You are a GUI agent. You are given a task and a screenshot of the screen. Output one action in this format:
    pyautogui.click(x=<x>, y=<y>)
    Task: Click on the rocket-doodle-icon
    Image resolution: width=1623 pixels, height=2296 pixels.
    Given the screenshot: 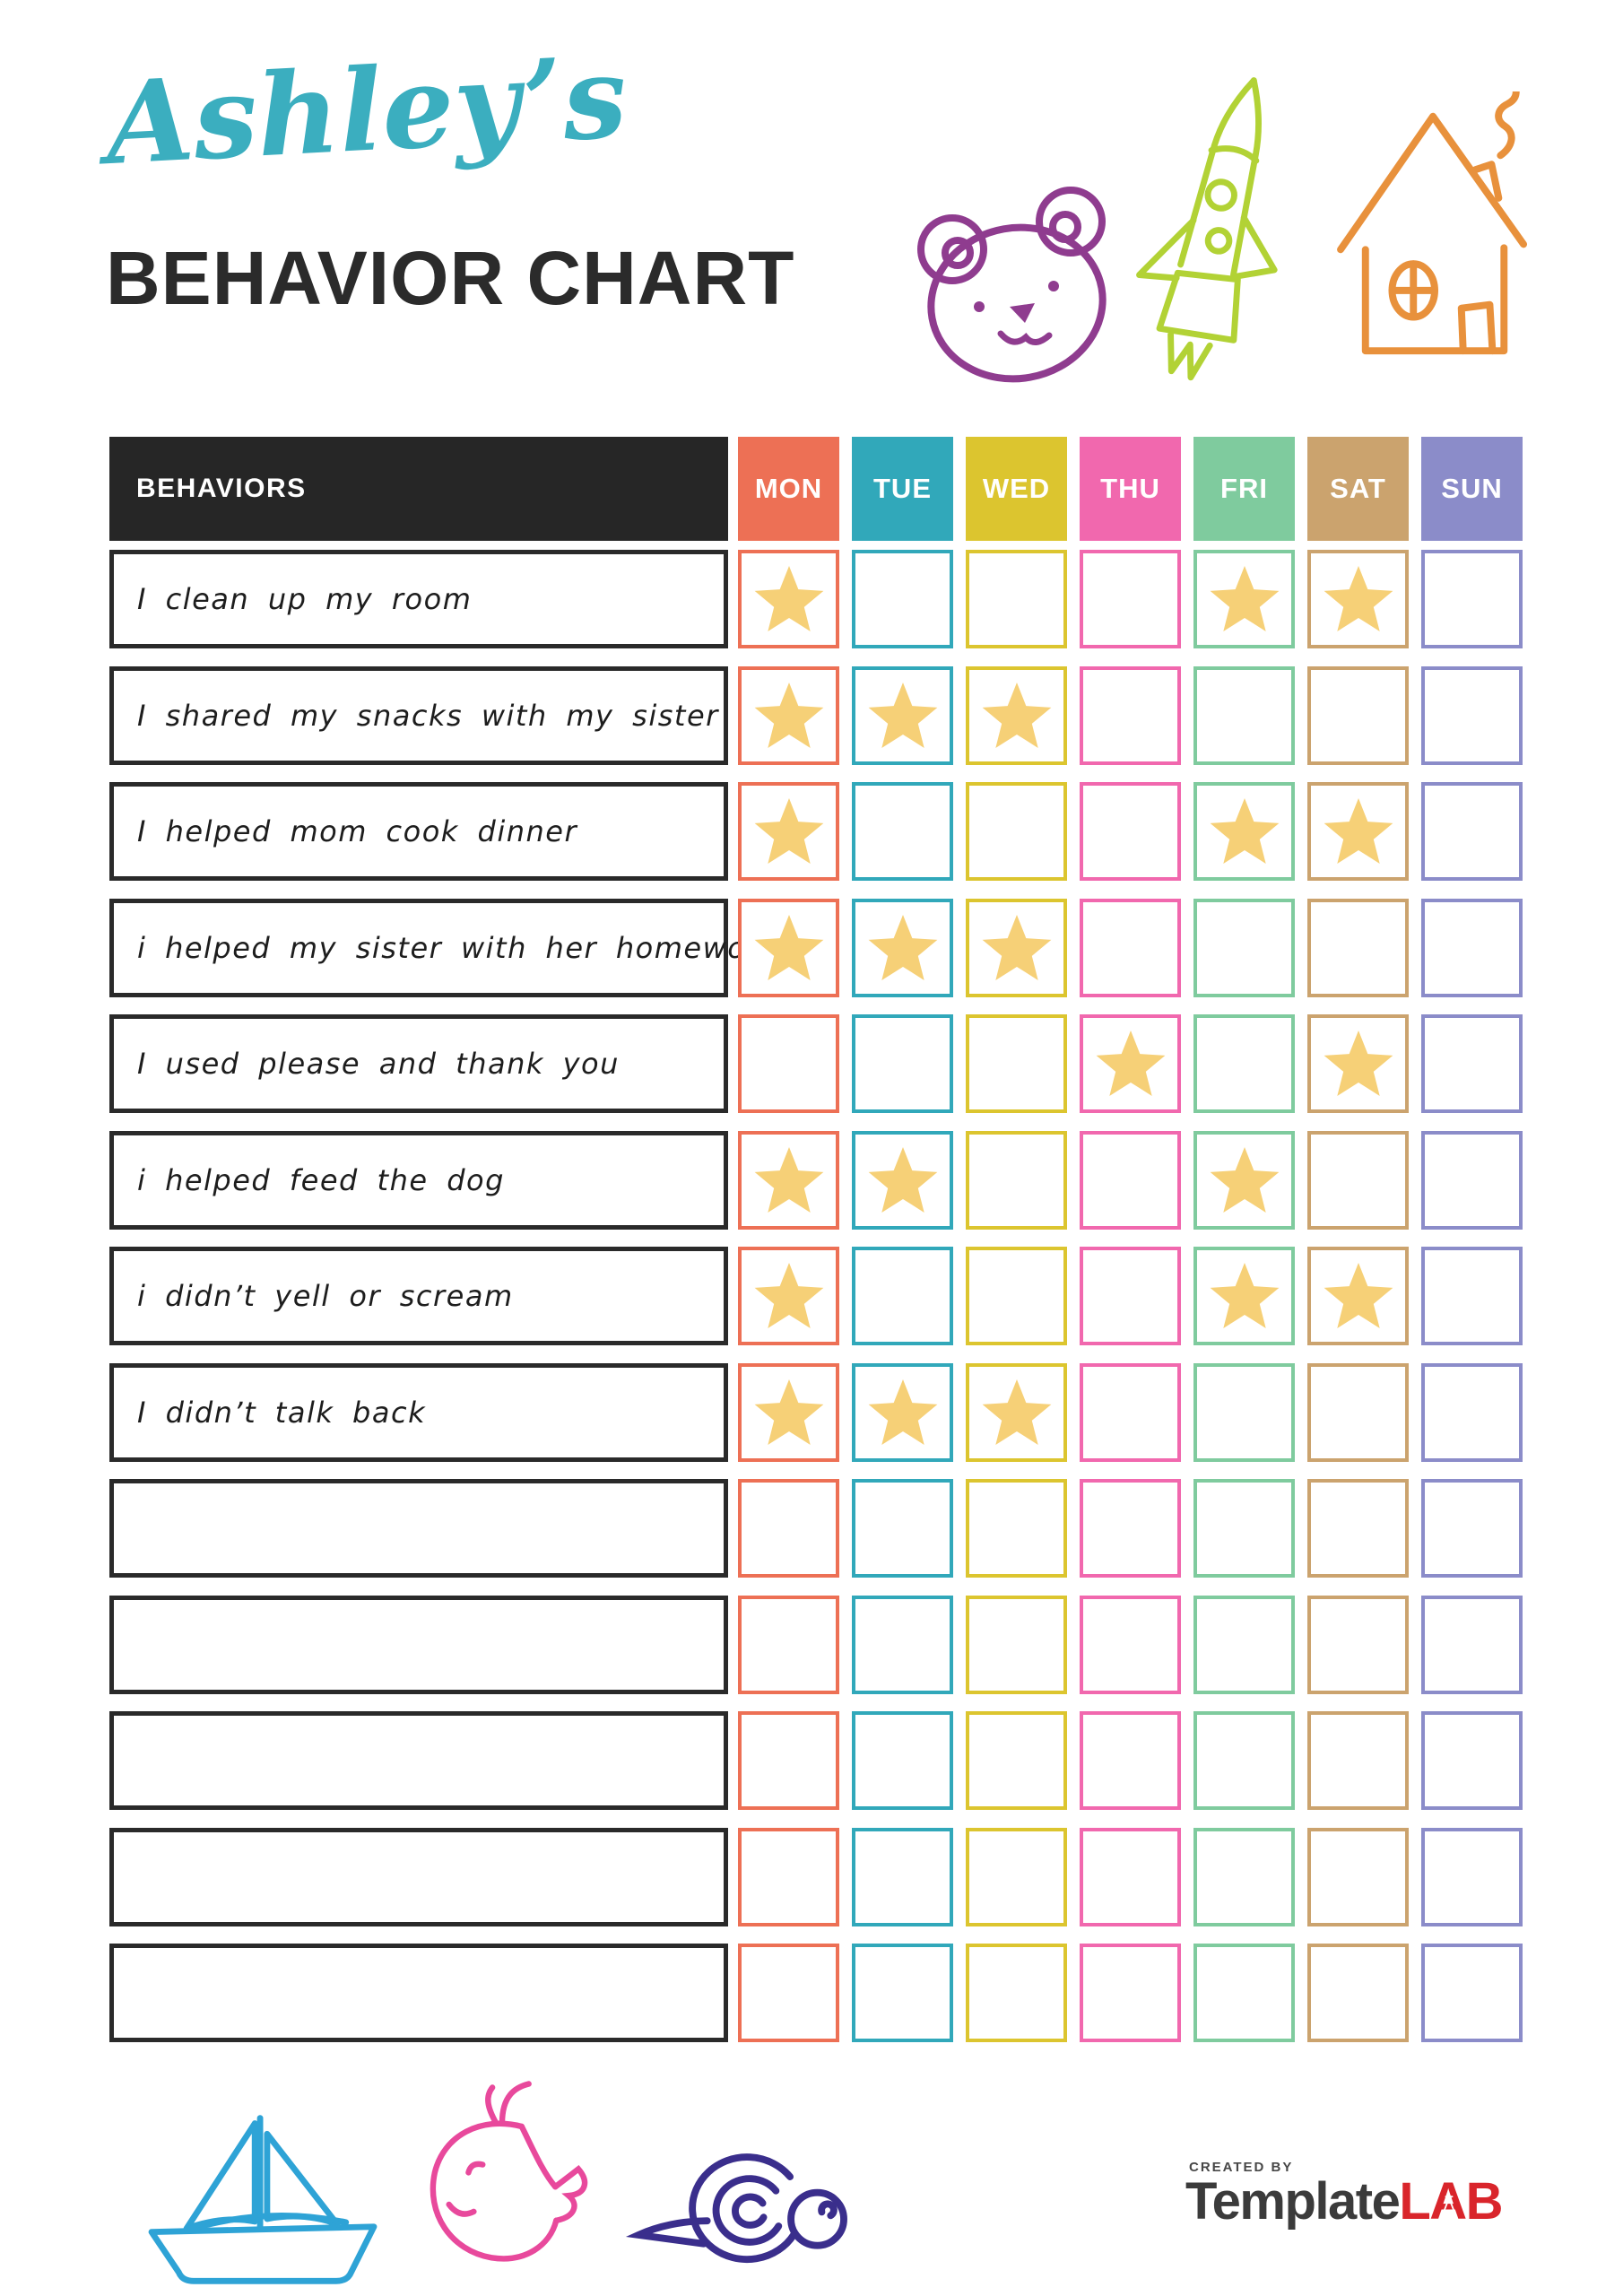 What is the action you would take?
    pyautogui.click(x=1221, y=233)
    